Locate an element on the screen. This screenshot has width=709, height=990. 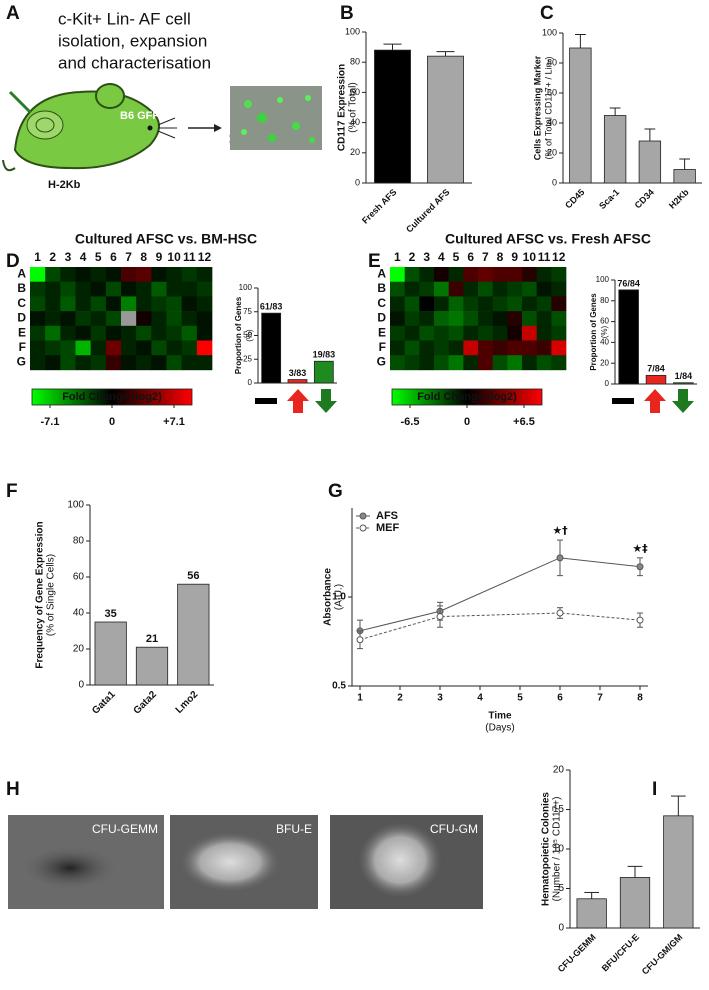
x-tick-label: Gata1 is located at coordinates (104, 703).